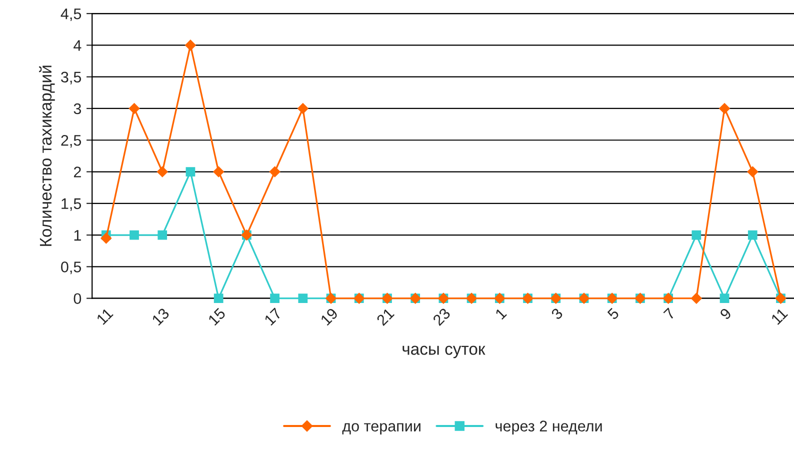  What do you see at coordinates (500, 314) in the screenshot?
I see `x-tick-label: 1` at bounding box center [500, 314].